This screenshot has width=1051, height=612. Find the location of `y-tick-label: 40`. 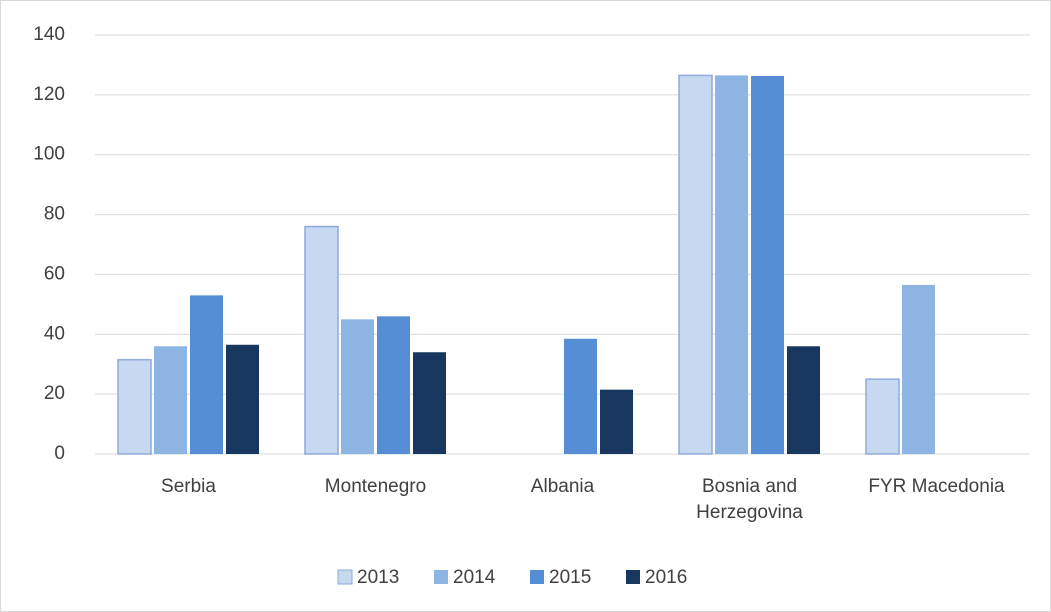

y-tick-label: 40 is located at coordinates (54, 333).